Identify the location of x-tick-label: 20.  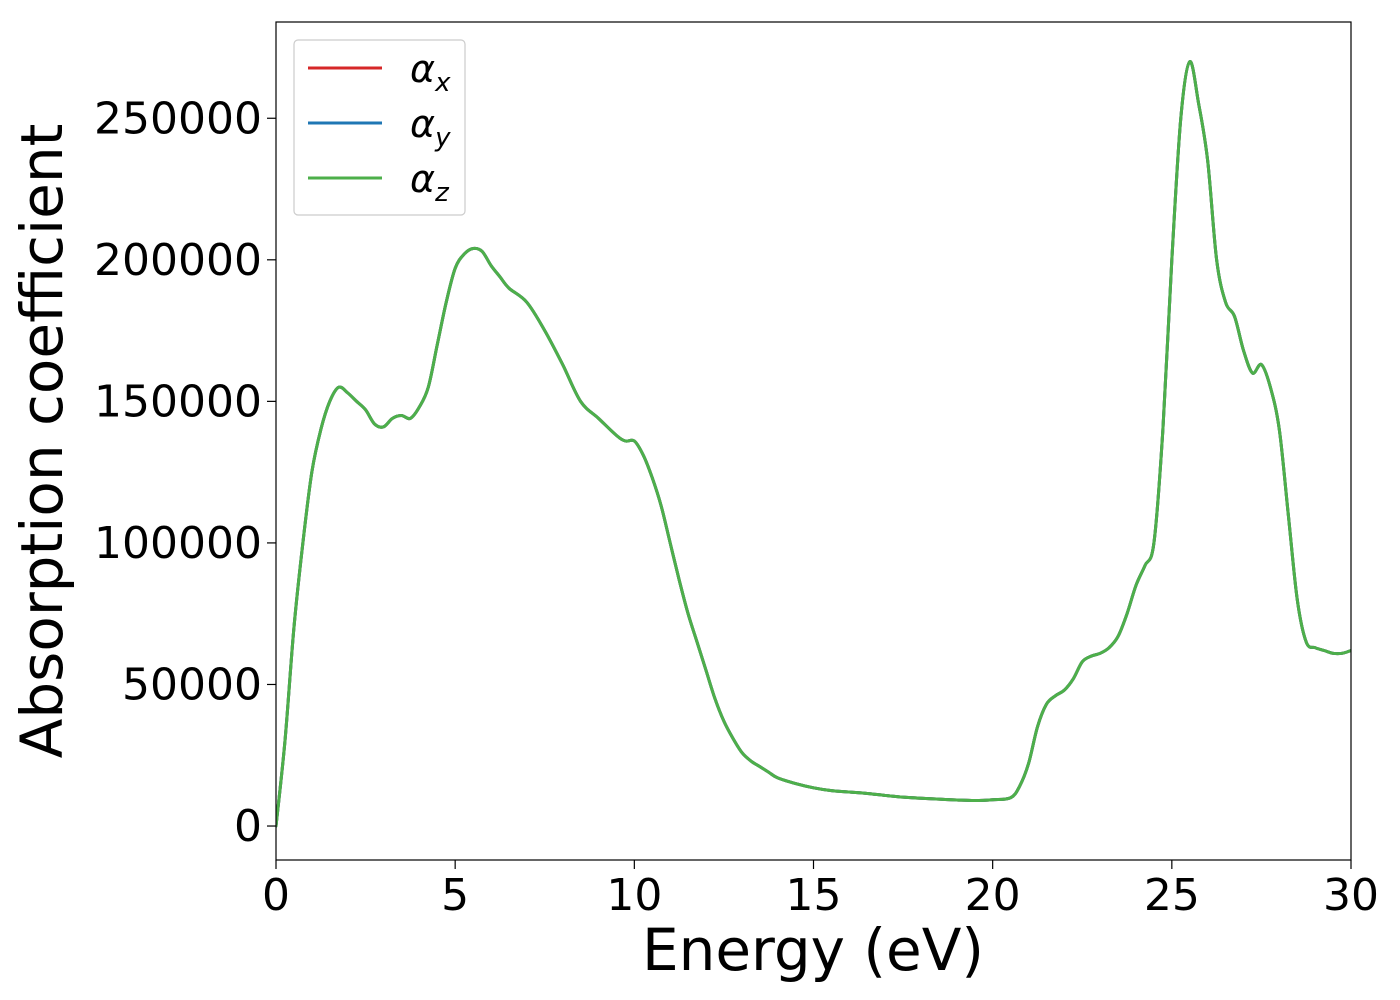
(993, 895).